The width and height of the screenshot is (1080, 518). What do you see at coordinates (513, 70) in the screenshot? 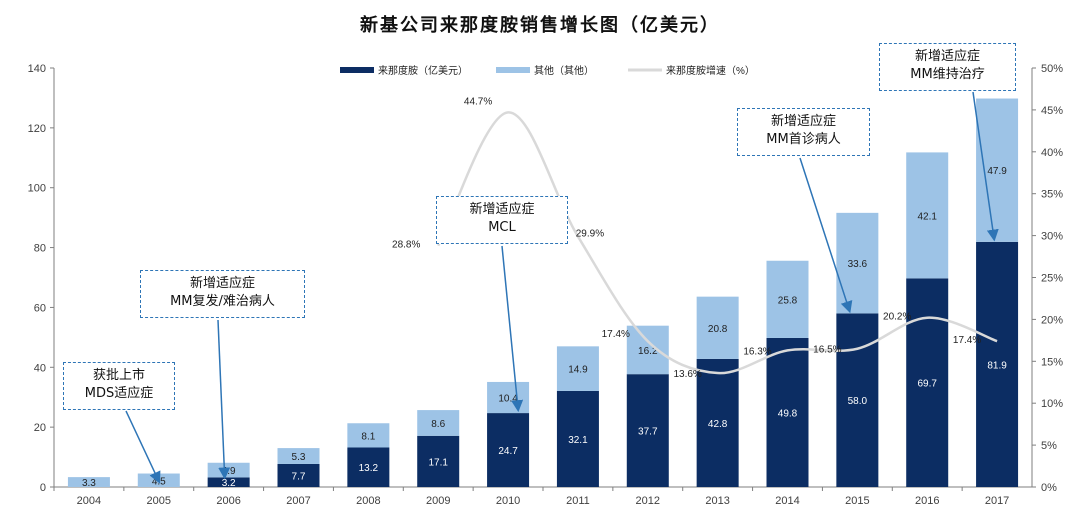
I see `legend-swatch-other` at bounding box center [513, 70].